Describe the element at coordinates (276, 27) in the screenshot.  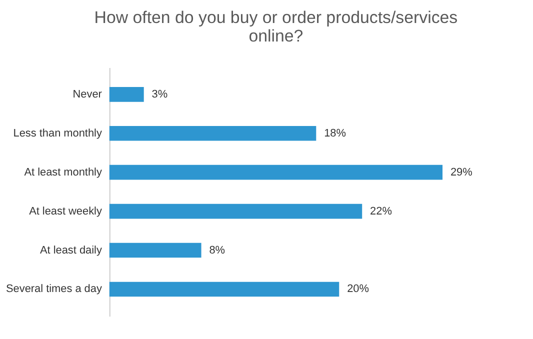
I see `chart-title: How often do you buy or order products/services online?` at that location.